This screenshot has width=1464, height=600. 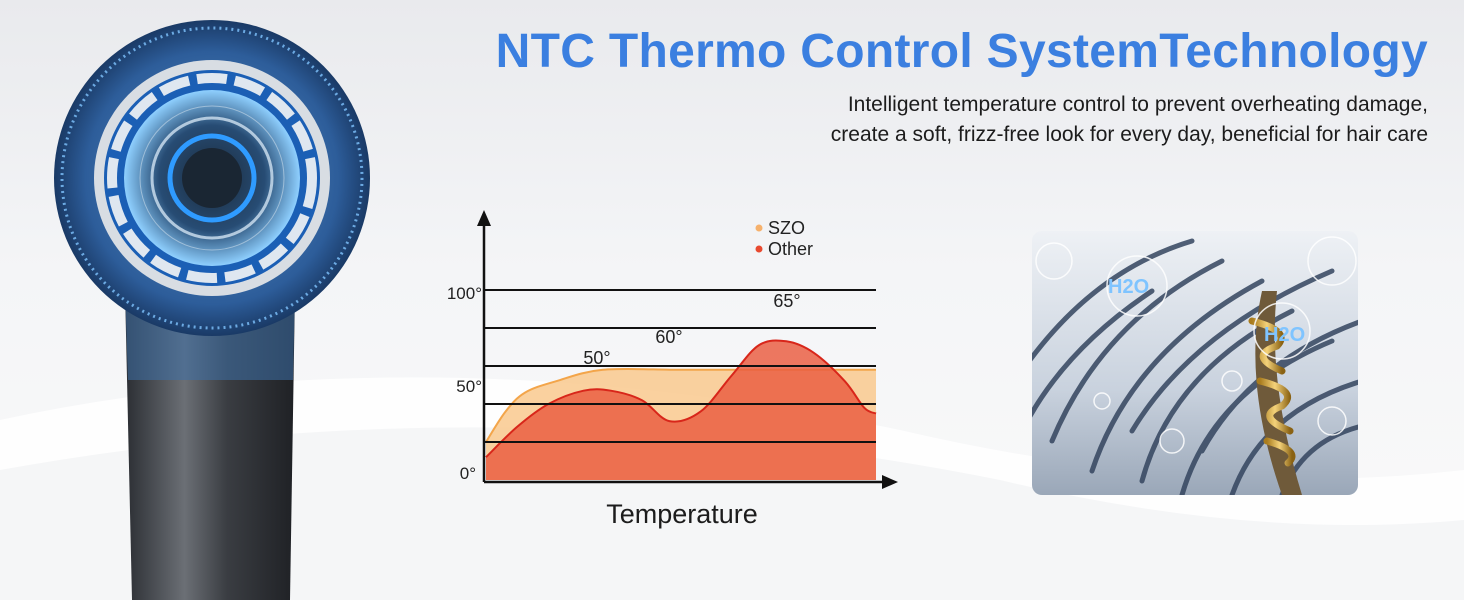 I want to click on h2o-label-1: H2O, so click(x=1128, y=287).